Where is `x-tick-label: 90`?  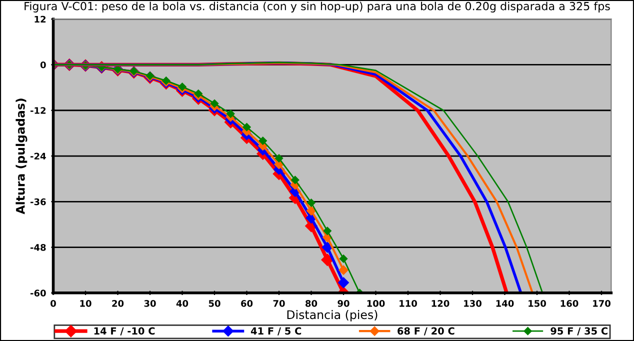 x-tick-label: 90 is located at coordinates (344, 303).